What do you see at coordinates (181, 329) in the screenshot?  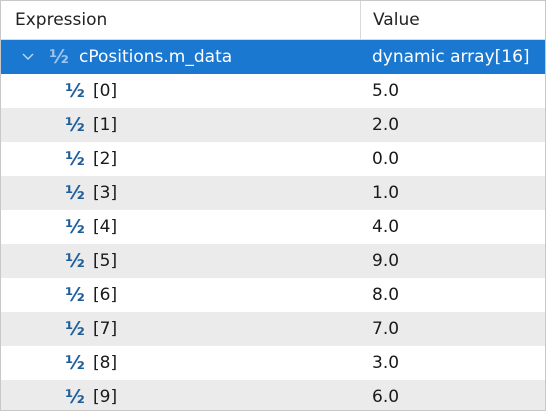 I see `expression-cell: ½ [7]` at bounding box center [181, 329].